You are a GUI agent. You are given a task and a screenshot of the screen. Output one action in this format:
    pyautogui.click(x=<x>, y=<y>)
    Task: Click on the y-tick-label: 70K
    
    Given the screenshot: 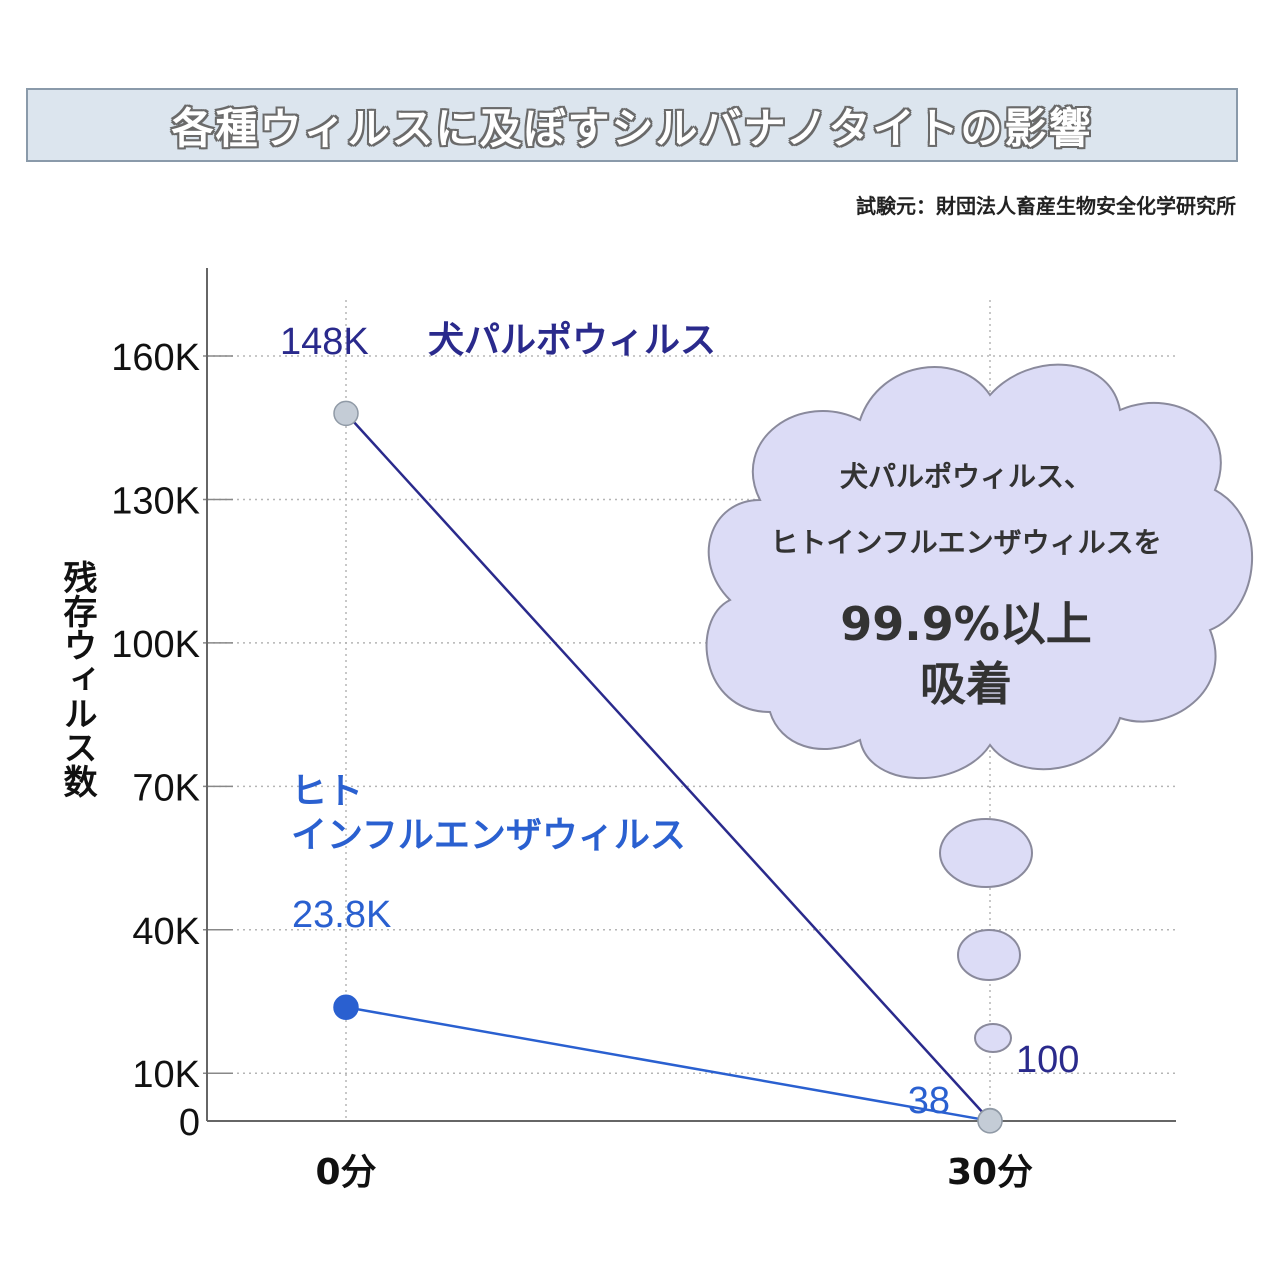 What is the action you would take?
    pyautogui.click(x=166, y=788)
    